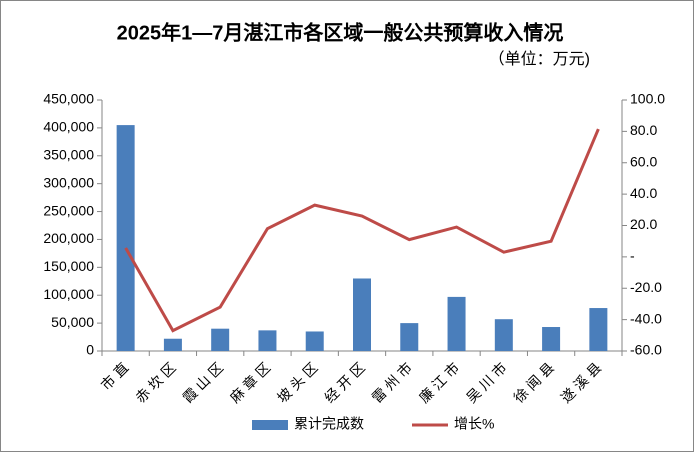 Image resolution: width=694 pixels, height=452 pixels. What do you see at coordinates (340, 32) in the screenshot?
I see `chart-title: 2025年1—7月湛江市各区域一般公共预算收入情况` at bounding box center [340, 32].